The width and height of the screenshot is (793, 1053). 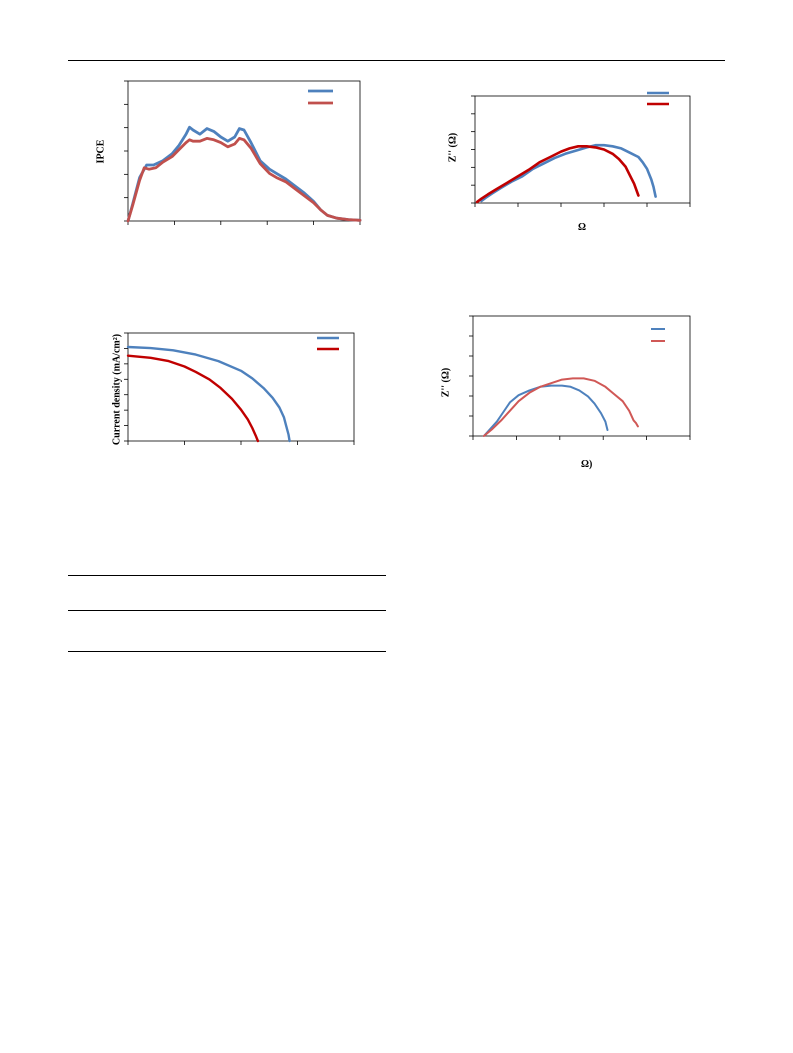 What do you see at coordinates (446, 382) in the screenshot?
I see `nyquist-bottom-y-label: Z'' (Ω)` at bounding box center [446, 382].